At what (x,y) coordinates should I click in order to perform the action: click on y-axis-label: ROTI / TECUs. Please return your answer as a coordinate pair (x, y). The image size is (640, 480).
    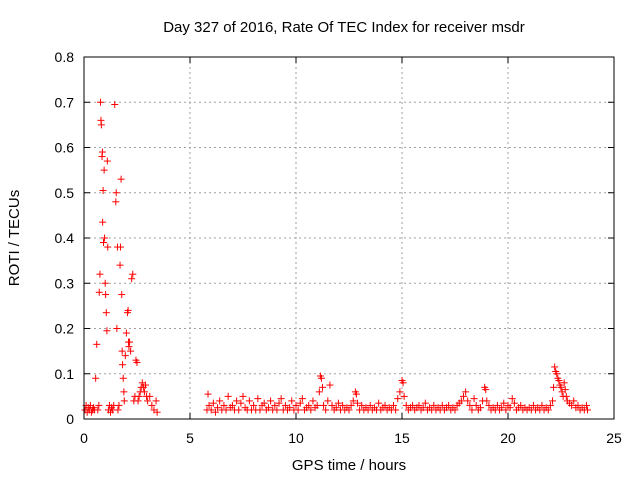
    Looking at the image, I should click on (14, 238).